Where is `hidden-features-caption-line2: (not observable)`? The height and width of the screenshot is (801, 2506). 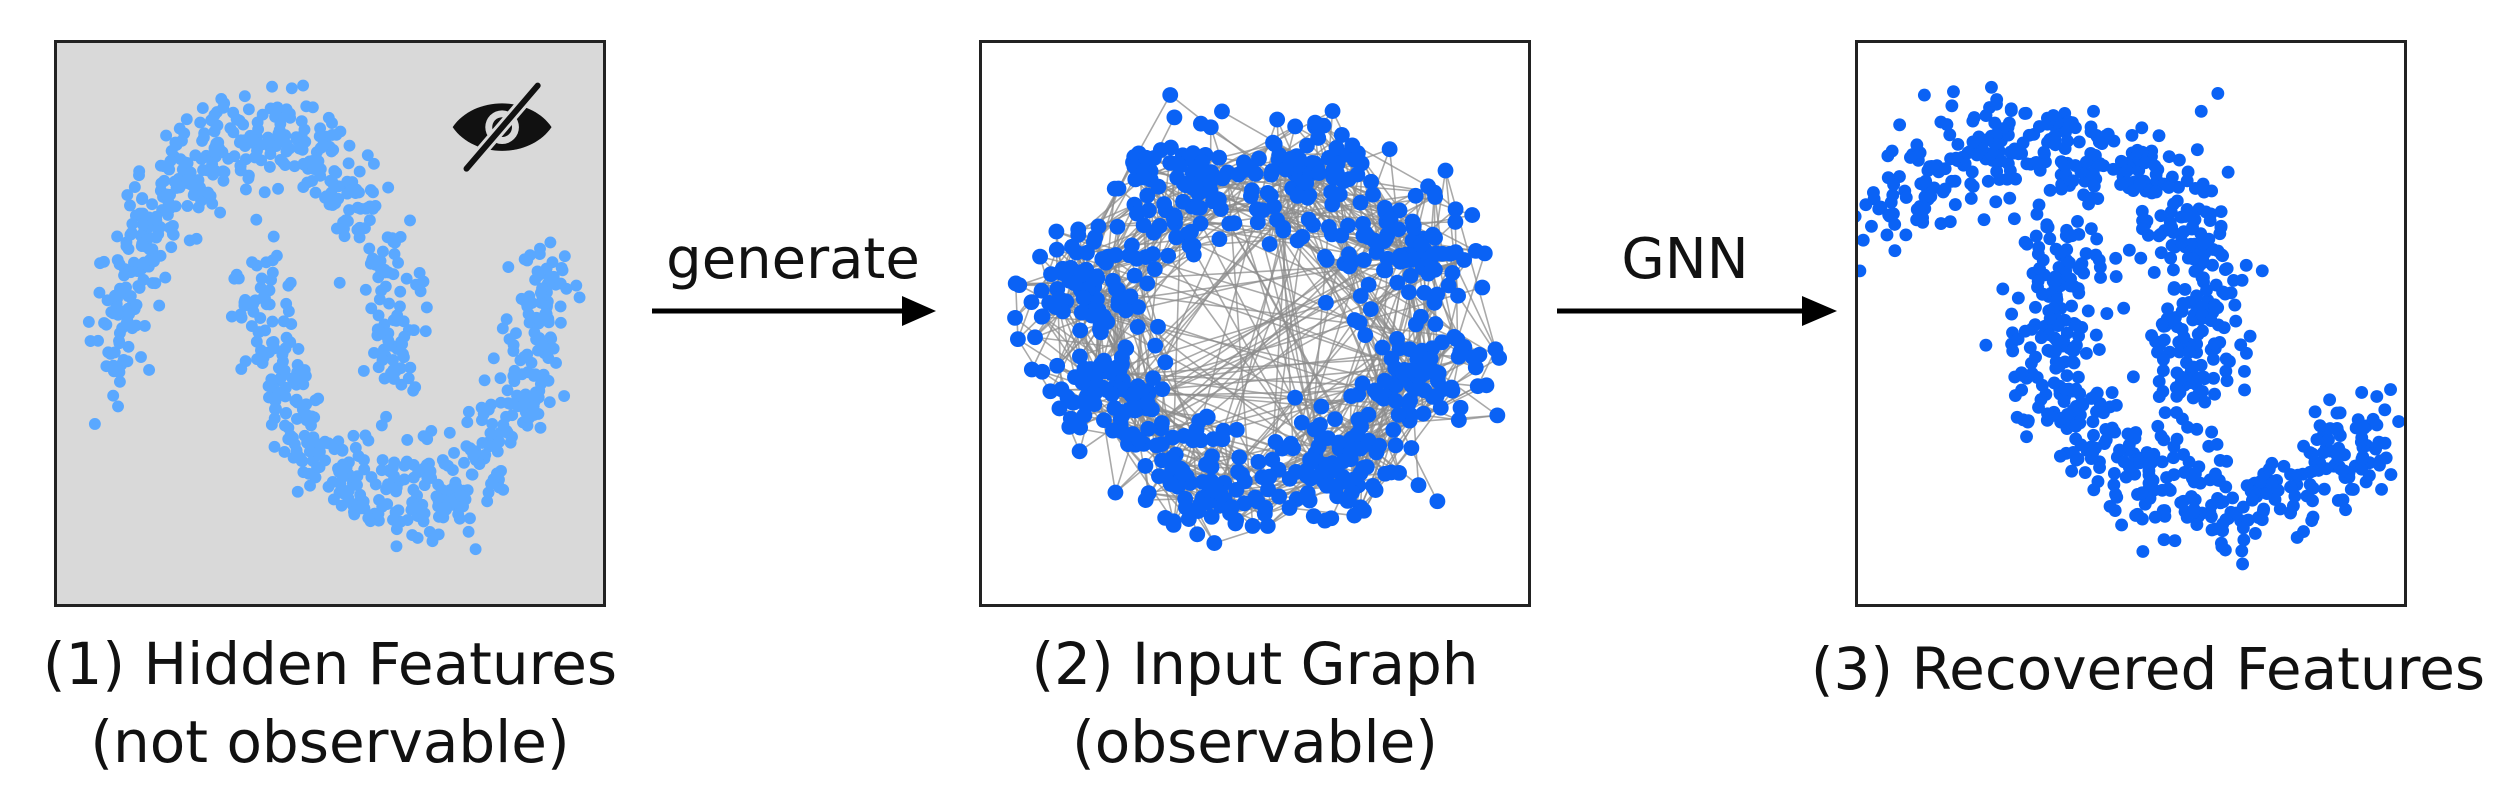
hidden-features-caption-line2: (not observable) is located at coordinates (330, 742).